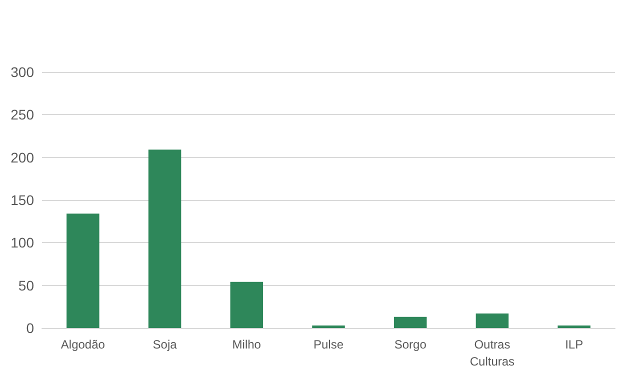  What do you see at coordinates (22, 242) in the screenshot?
I see `y-tick-label: 100` at bounding box center [22, 242].